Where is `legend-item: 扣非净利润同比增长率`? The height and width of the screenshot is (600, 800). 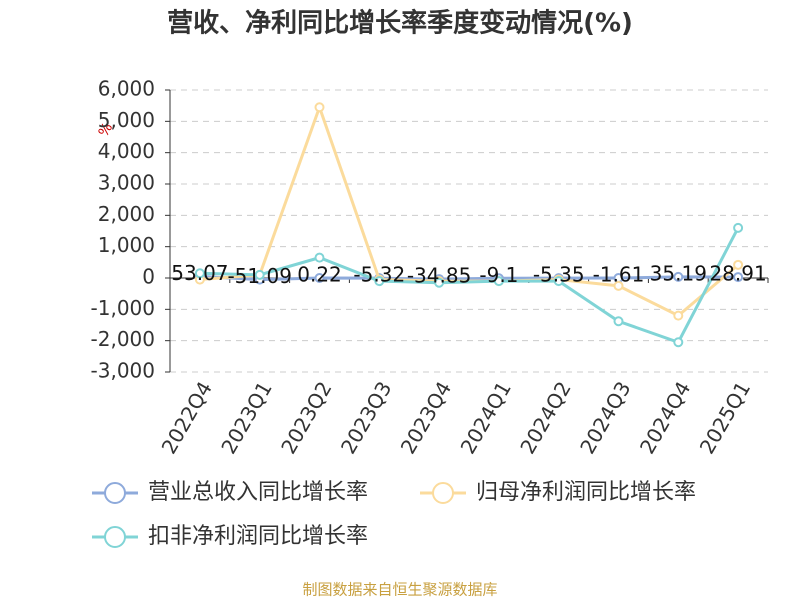 legend-item: 扣非净利润同比增长率 is located at coordinates (230, 536).